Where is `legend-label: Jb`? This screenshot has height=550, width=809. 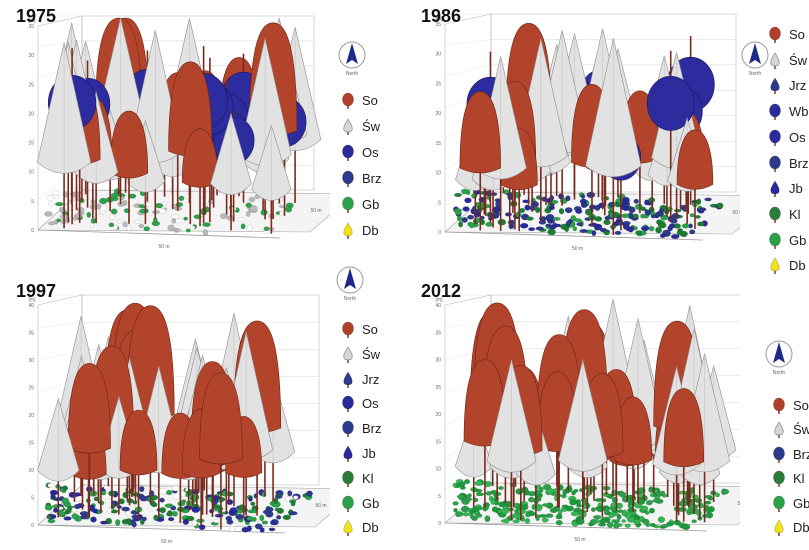
legend-label: Jb is located at coordinates (369, 453).